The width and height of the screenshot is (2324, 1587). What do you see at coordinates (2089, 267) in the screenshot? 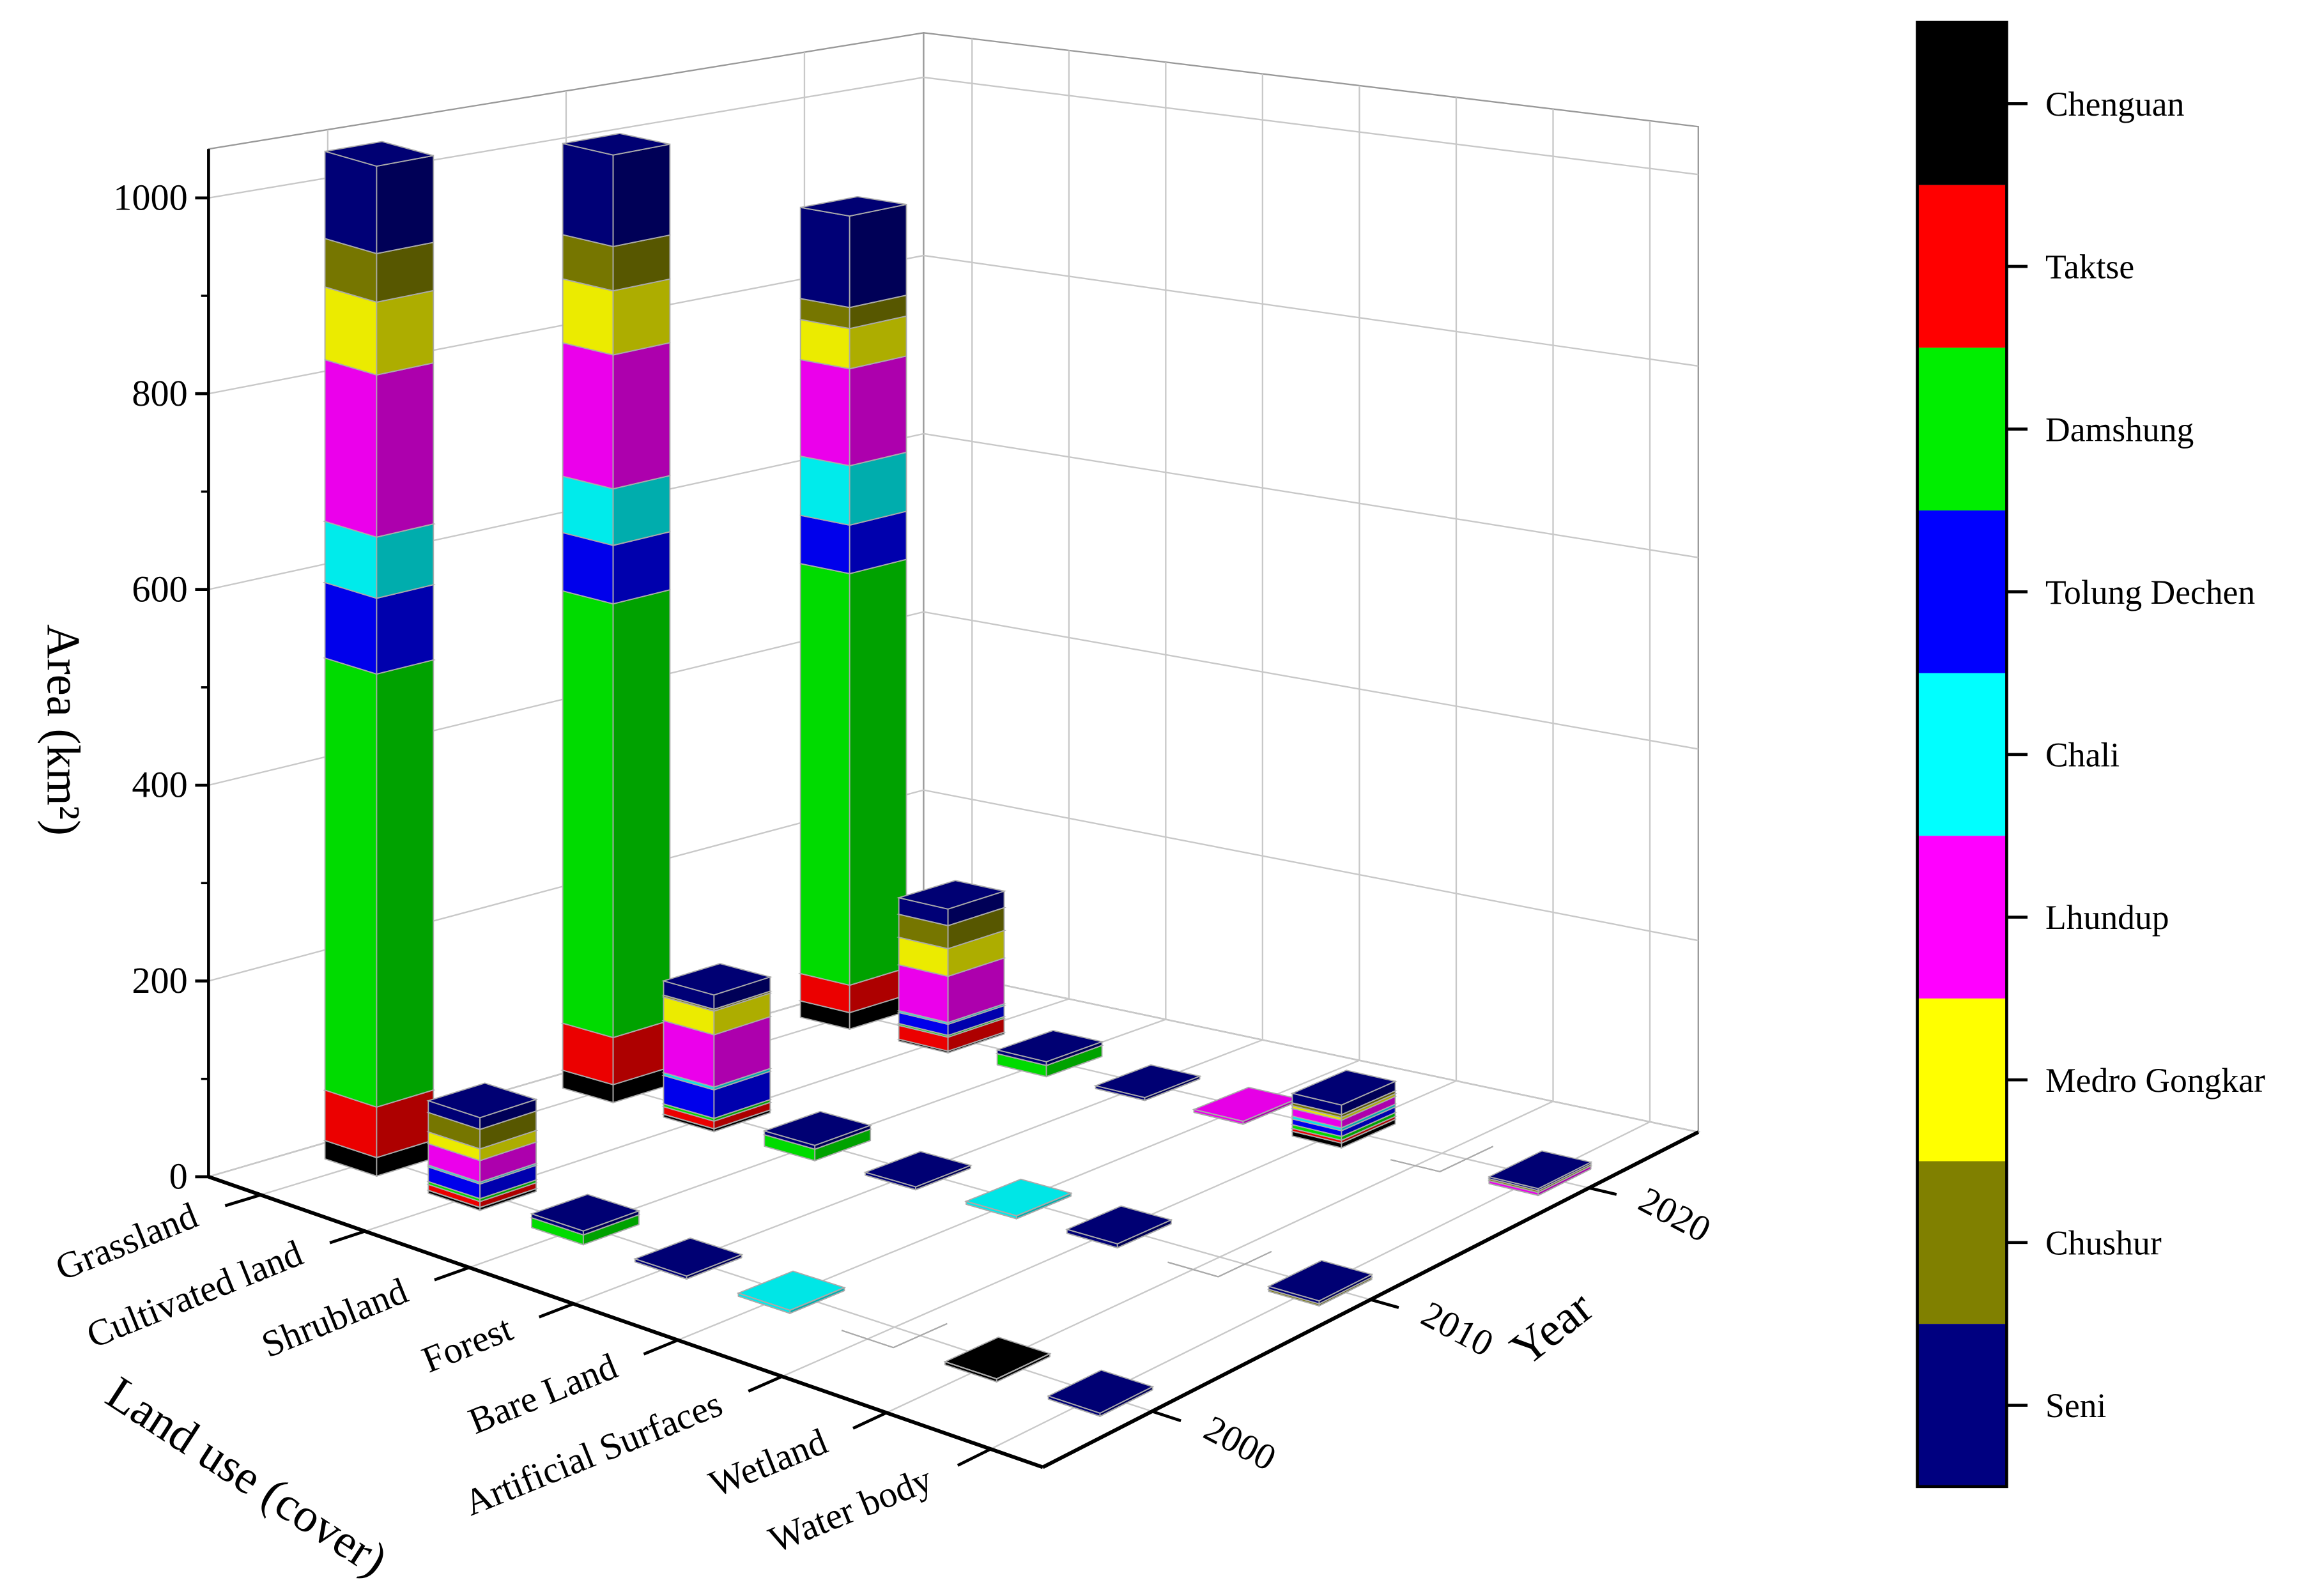
I see `legend-label: Taktse` at bounding box center [2089, 267].